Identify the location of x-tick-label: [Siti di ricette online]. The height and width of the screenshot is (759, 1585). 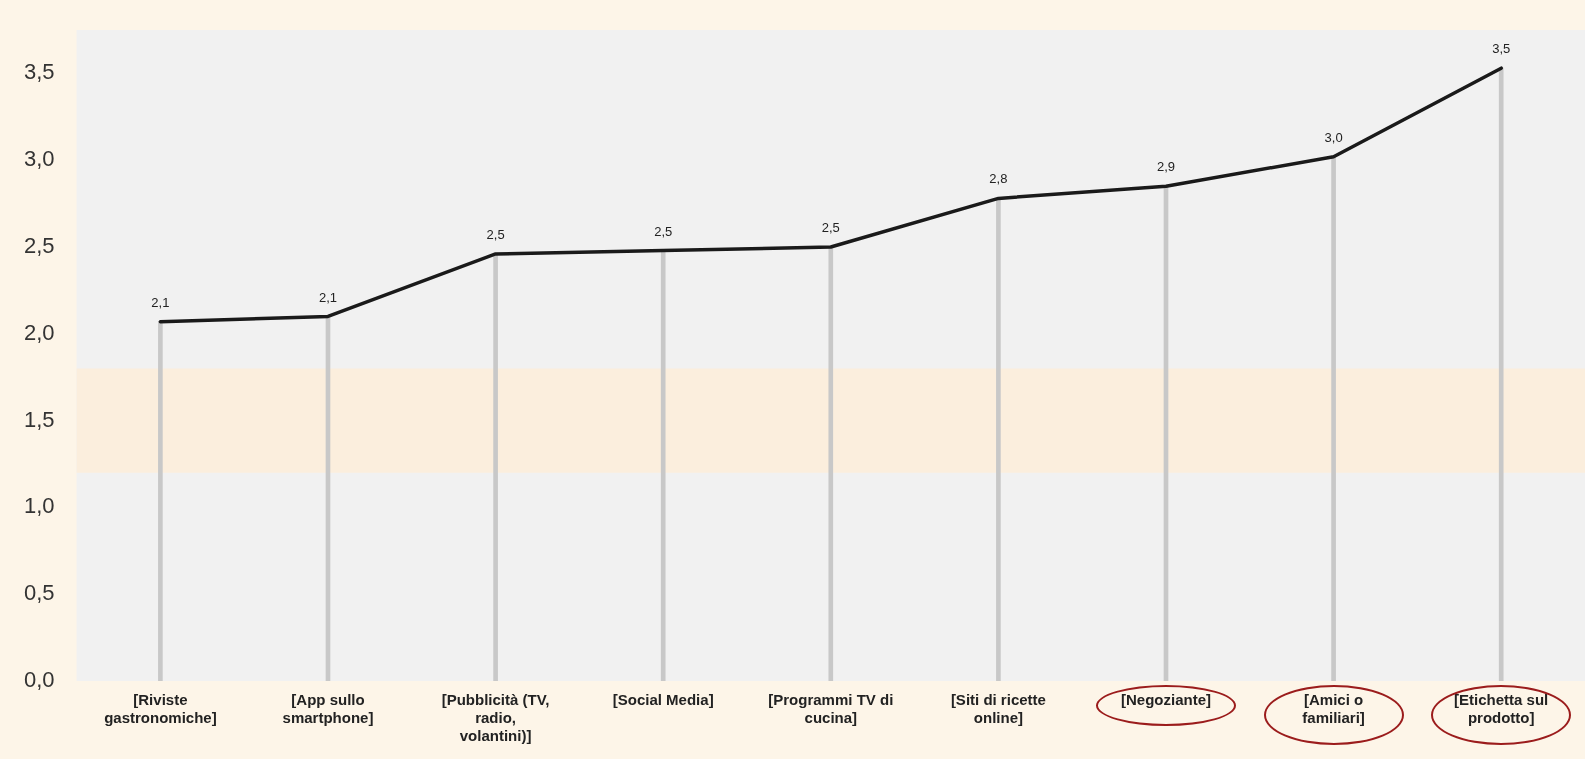
(998, 709).